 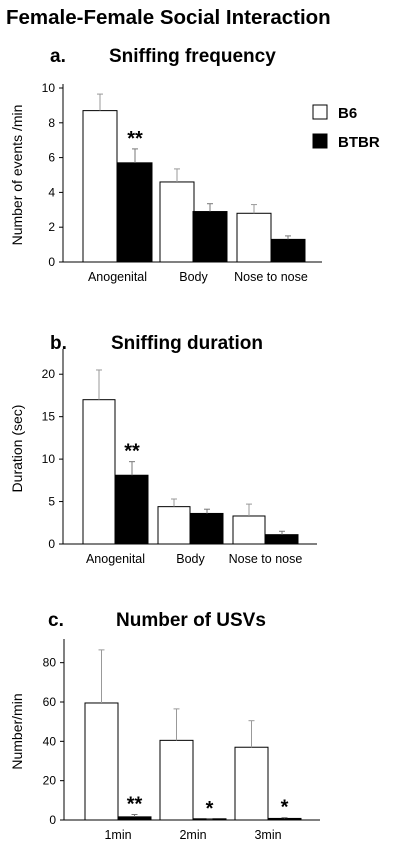 What do you see at coordinates (117, 835) in the screenshot?
I see `x-category-label: 1min` at bounding box center [117, 835].